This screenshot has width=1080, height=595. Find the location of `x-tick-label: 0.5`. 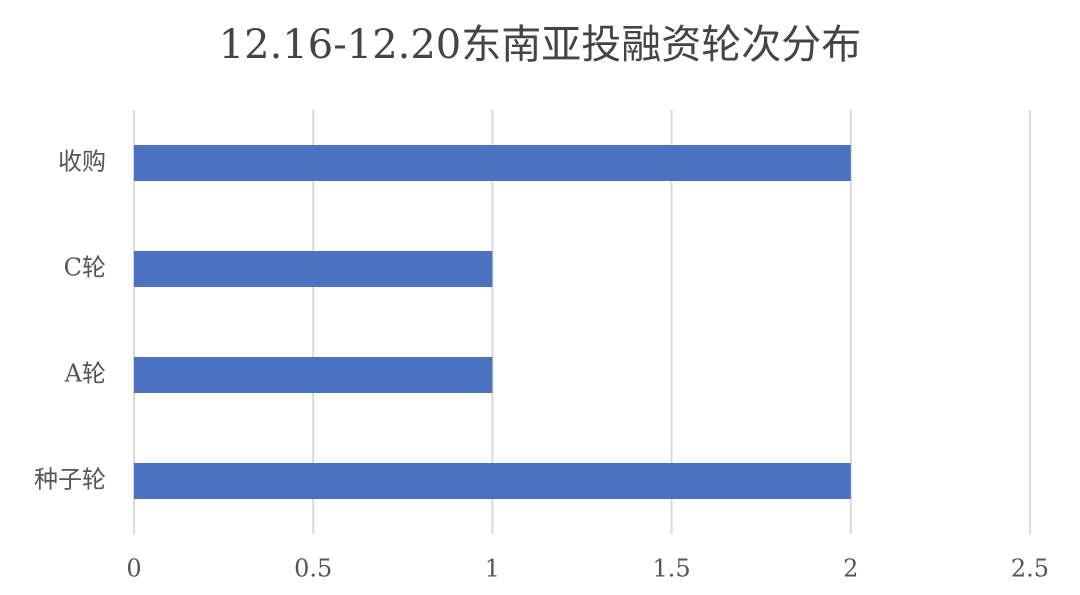

x-tick-label: 0.5 is located at coordinates (313, 569).